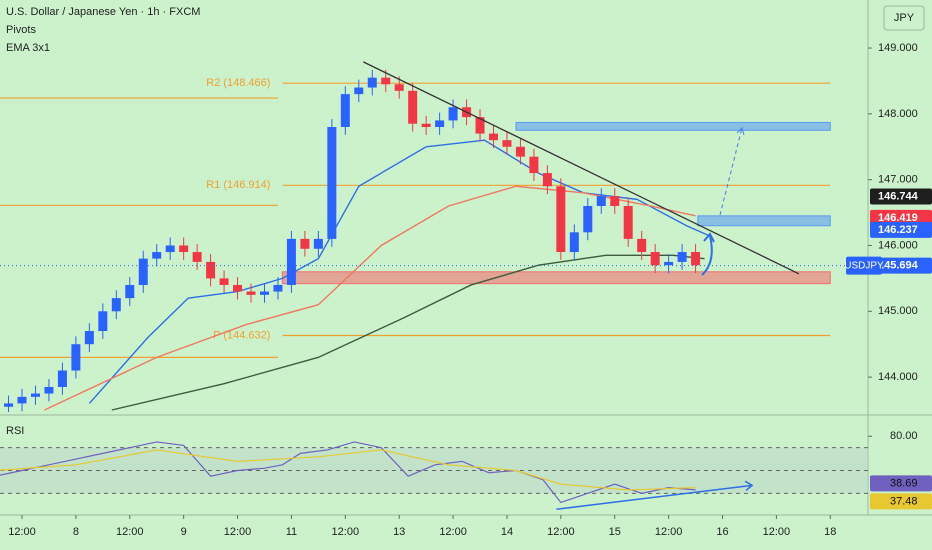  I want to click on symbol-tag, so click(864, 265).